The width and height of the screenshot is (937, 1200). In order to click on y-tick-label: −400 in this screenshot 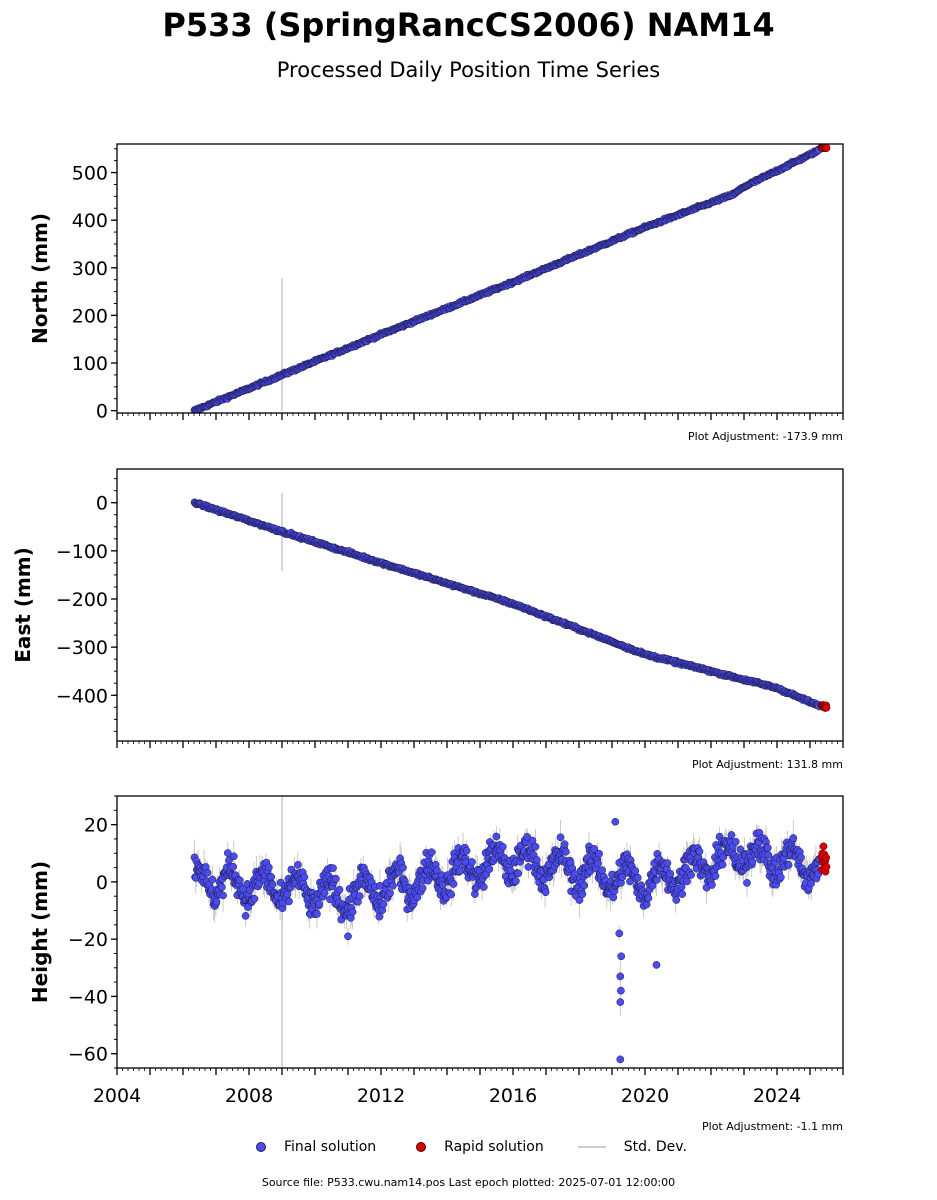, I will do `click(82, 696)`.